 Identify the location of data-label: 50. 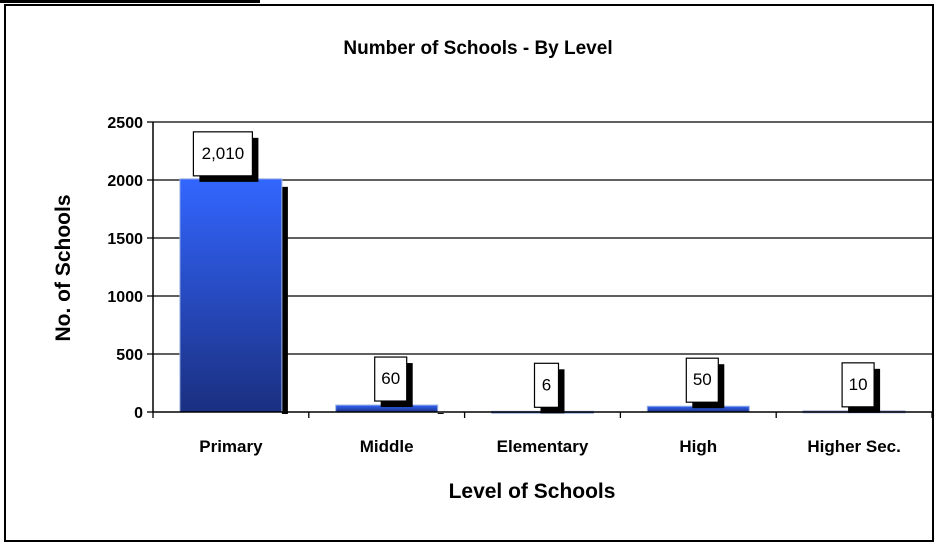
(702, 379).